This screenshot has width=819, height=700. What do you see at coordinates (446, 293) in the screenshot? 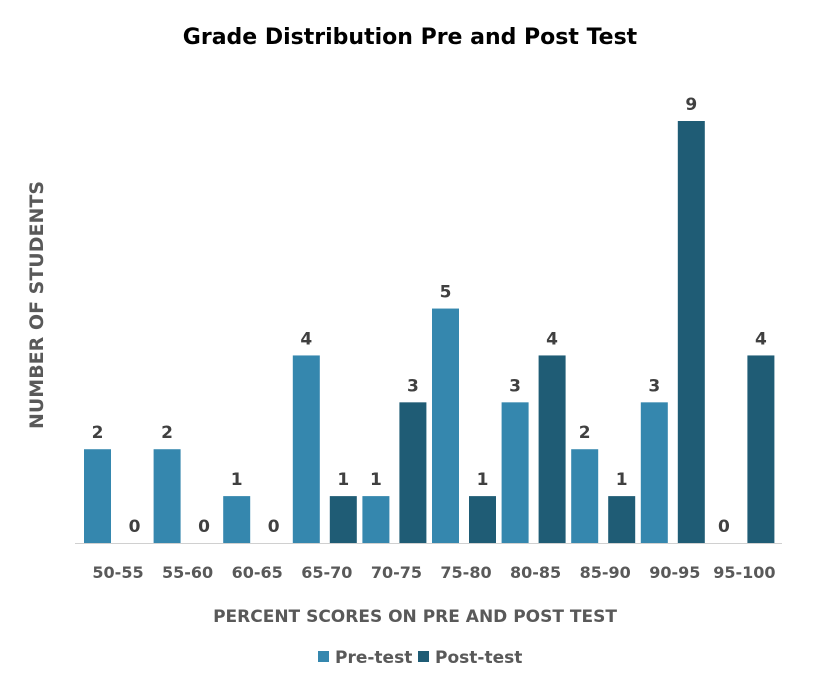
I see `data-label: 5` at bounding box center [446, 293].